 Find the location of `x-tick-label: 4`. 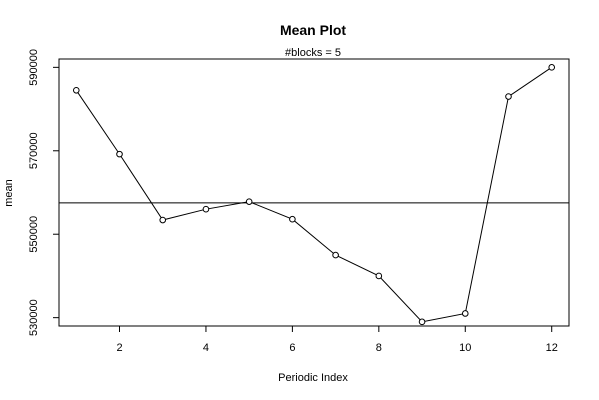

x-tick-label: 4 is located at coordinates (206, 348).